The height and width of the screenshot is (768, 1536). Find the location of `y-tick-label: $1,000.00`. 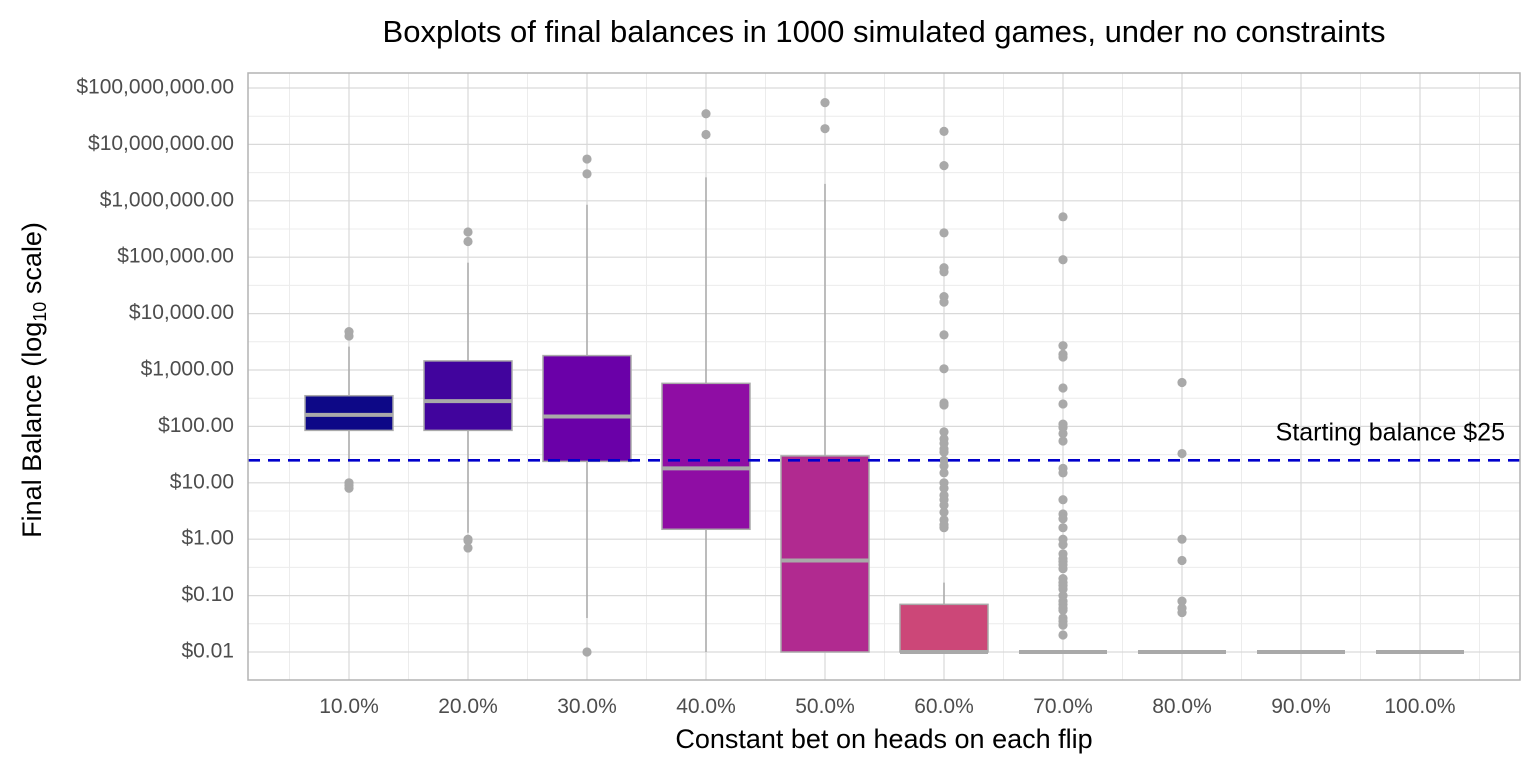

y-tick-label: $1,000.00 is located at coordinates (187, 369).